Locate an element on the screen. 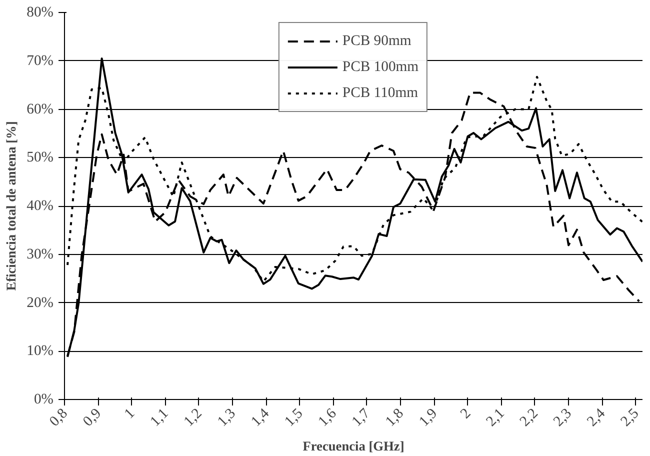 The height and width of the screenshot is (456, 650). x-tick-label: 1,5 is located at coordinates (294, 418).